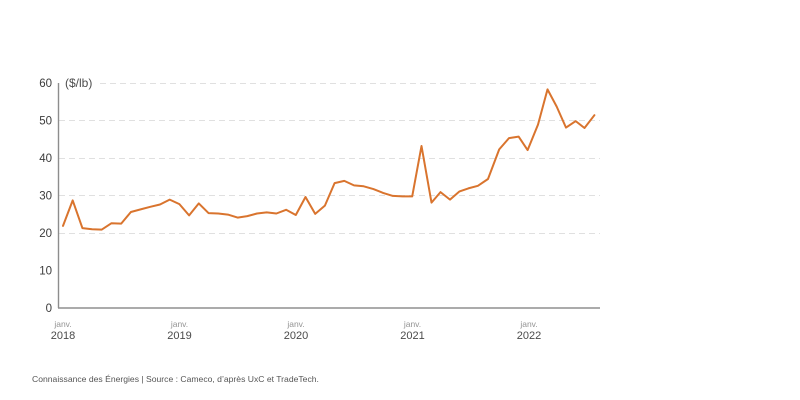 The image size is (800, 400). What do you see at coordinates (296, 336) in the screenshot?
I see `svg-text: 2020` at bounding box center [296, 336].